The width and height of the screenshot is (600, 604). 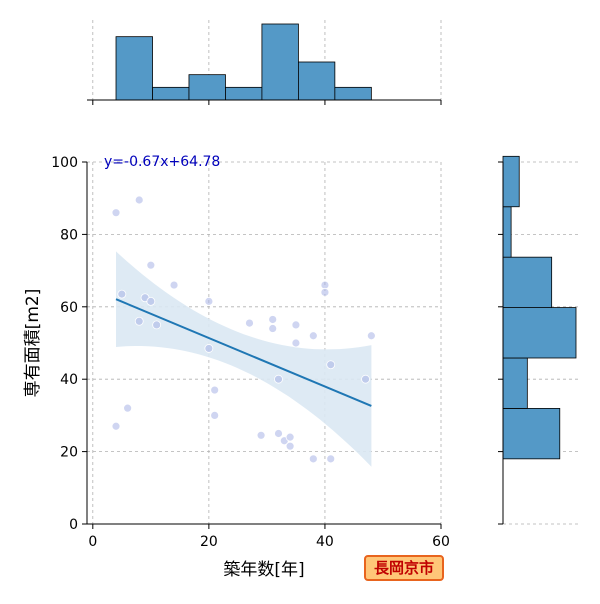 What do you see at coordinates (404, 568) in the screenshot?
I see `city-badge: 長岡京市` at bounding box center [404, 568].